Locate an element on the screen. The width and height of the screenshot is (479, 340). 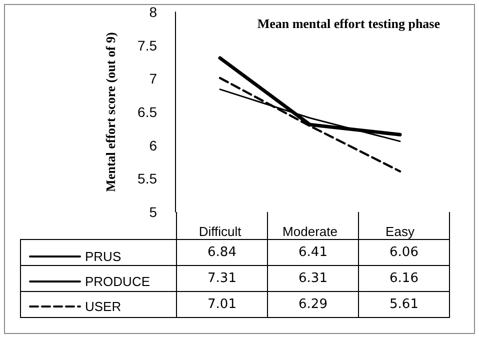
x-tick-label: Difficult is located at coordinates (220, 231).